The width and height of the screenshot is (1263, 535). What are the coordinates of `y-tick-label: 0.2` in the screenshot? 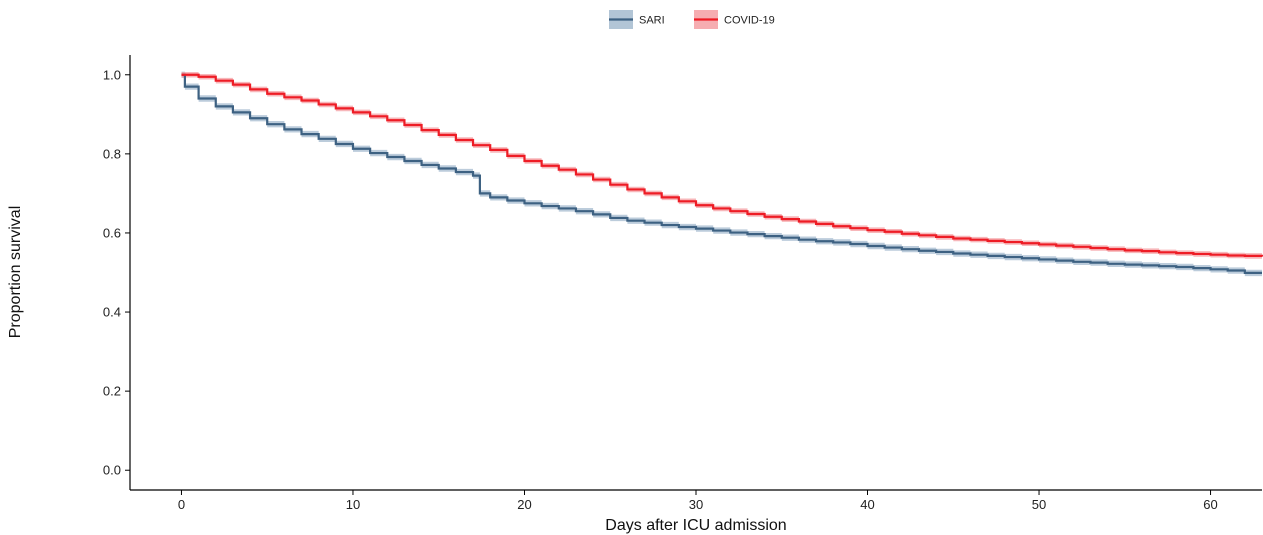 It's located at (112, 391).